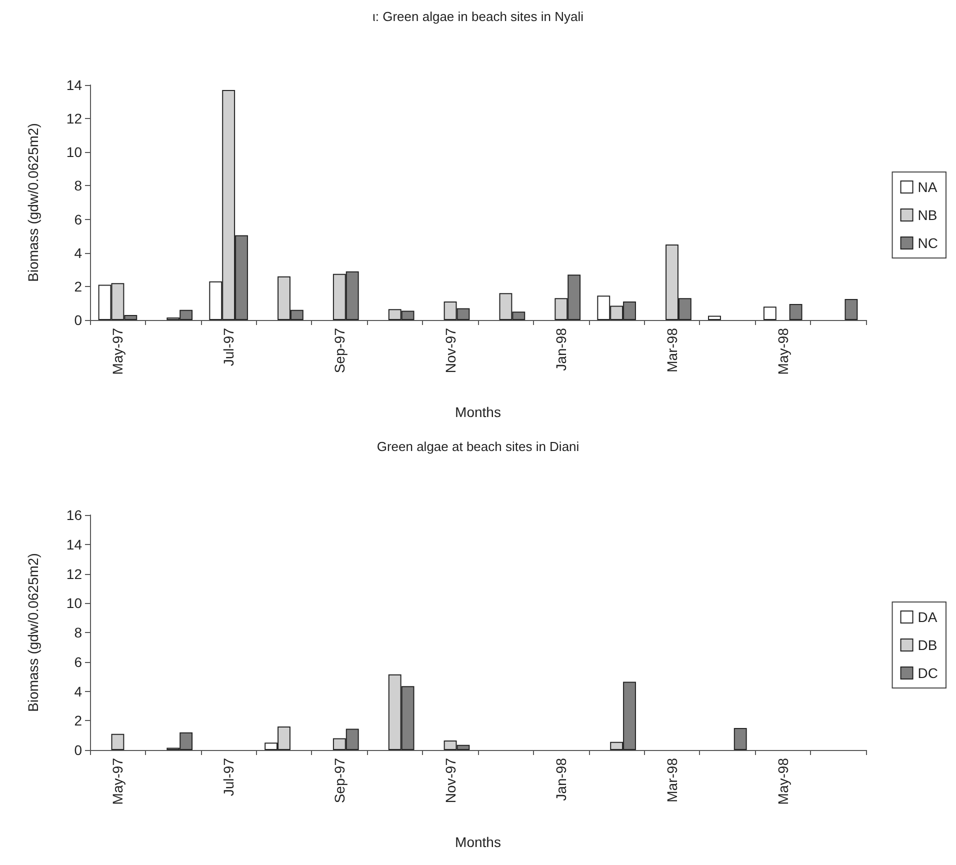 This screenshot has width=956, height=865. I want to click on legend-label: DB, so click(928, 645).